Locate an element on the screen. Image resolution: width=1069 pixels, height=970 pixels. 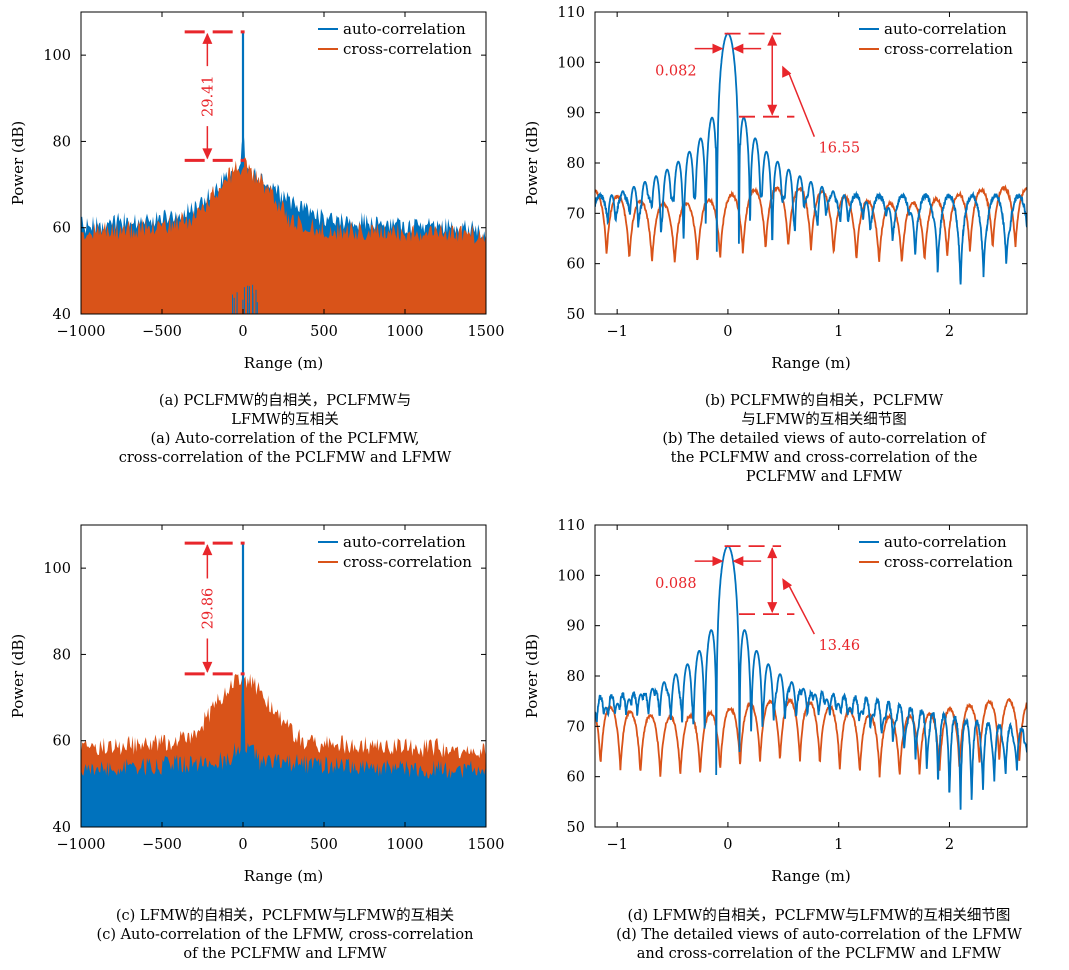
cross-correlation-line is located at coordinates (811, 223).